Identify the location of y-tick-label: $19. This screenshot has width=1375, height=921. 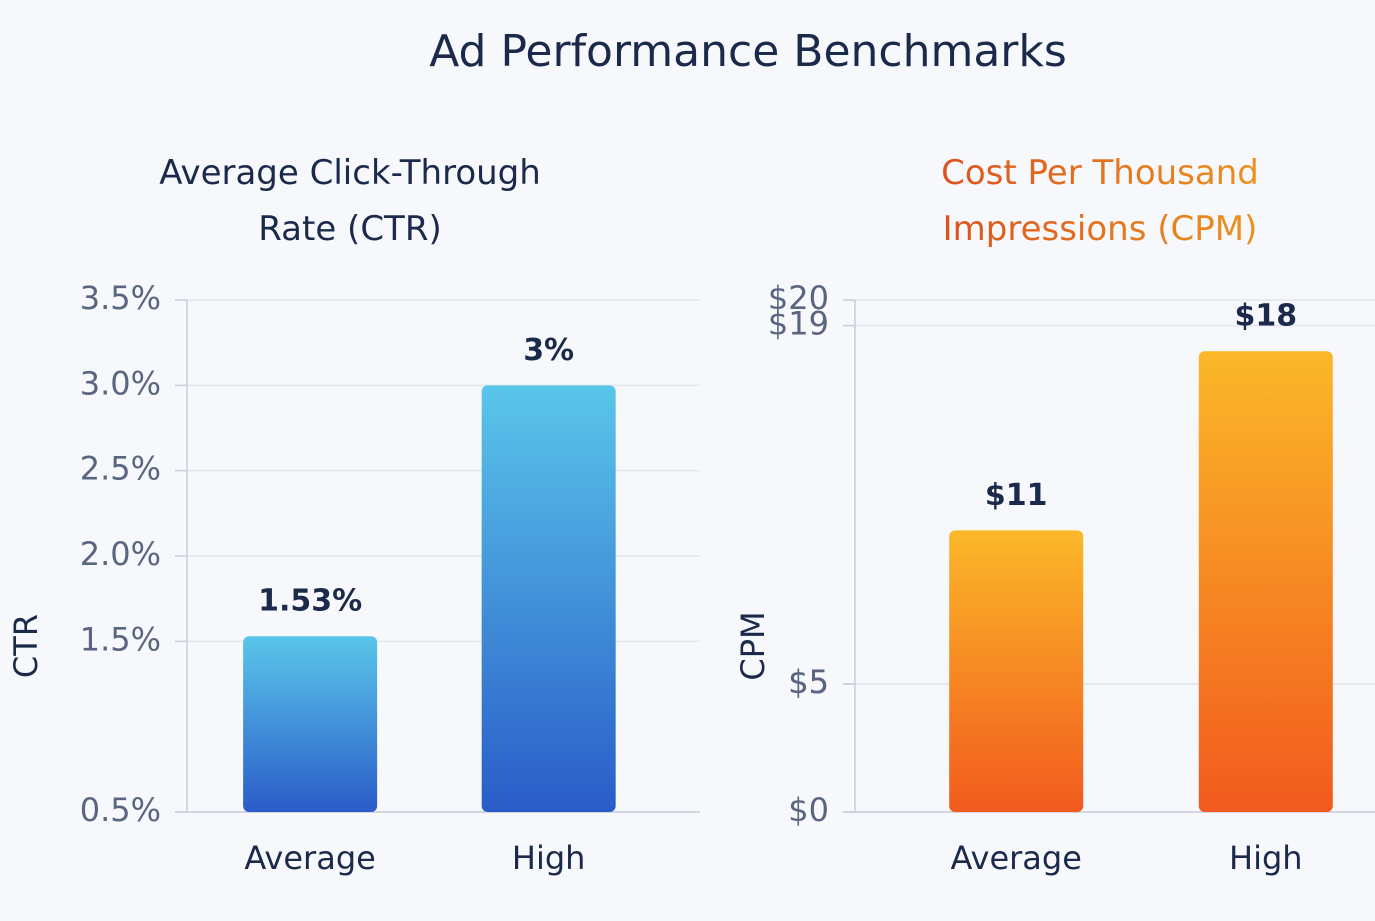
(798, 324).